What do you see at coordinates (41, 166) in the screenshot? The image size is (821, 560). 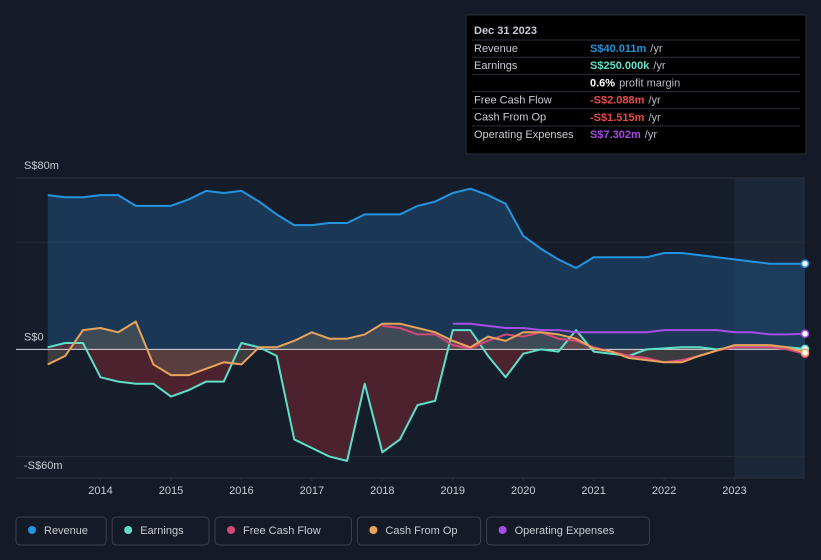 I see `y-tick-label: S$80m` at bounding box center [41, 166].